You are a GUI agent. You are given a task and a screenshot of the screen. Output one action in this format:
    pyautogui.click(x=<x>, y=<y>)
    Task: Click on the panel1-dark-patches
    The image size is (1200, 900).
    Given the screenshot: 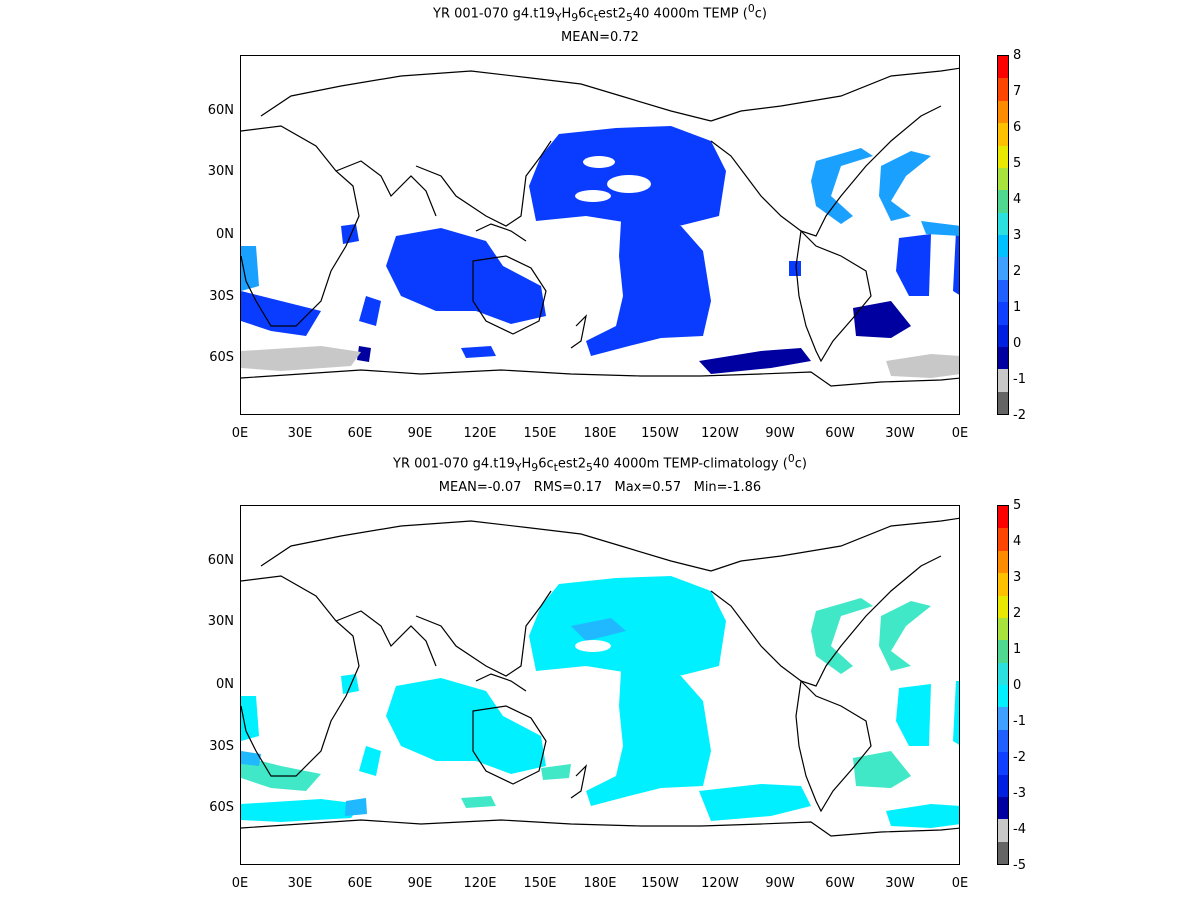 What is the action you would take?
    pyautogui.click(x=634, y=337)
    